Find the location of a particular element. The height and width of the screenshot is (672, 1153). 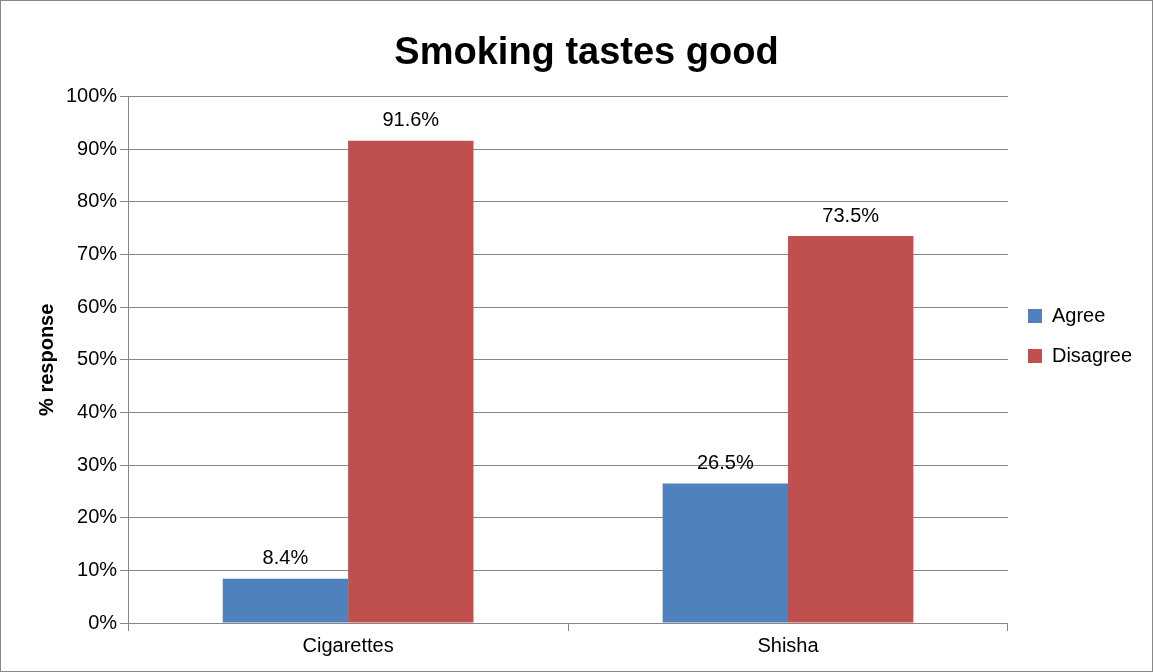

data-label: 8.4% is located at coordinates (285, 557).